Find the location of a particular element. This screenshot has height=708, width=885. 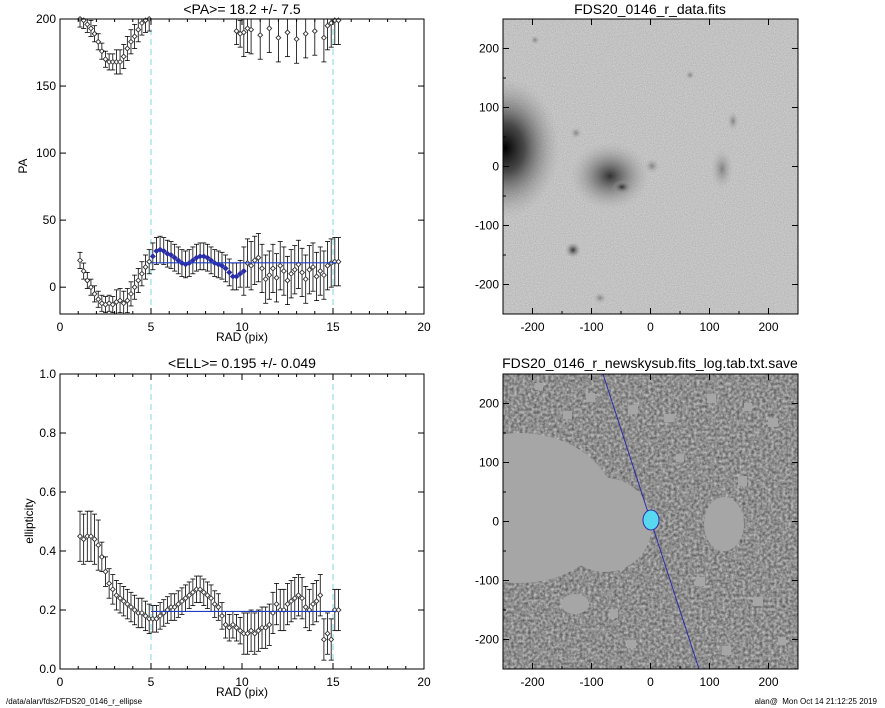

image1-title: FDS20_0146_r_data.fits is located at coordinates (650, 9).